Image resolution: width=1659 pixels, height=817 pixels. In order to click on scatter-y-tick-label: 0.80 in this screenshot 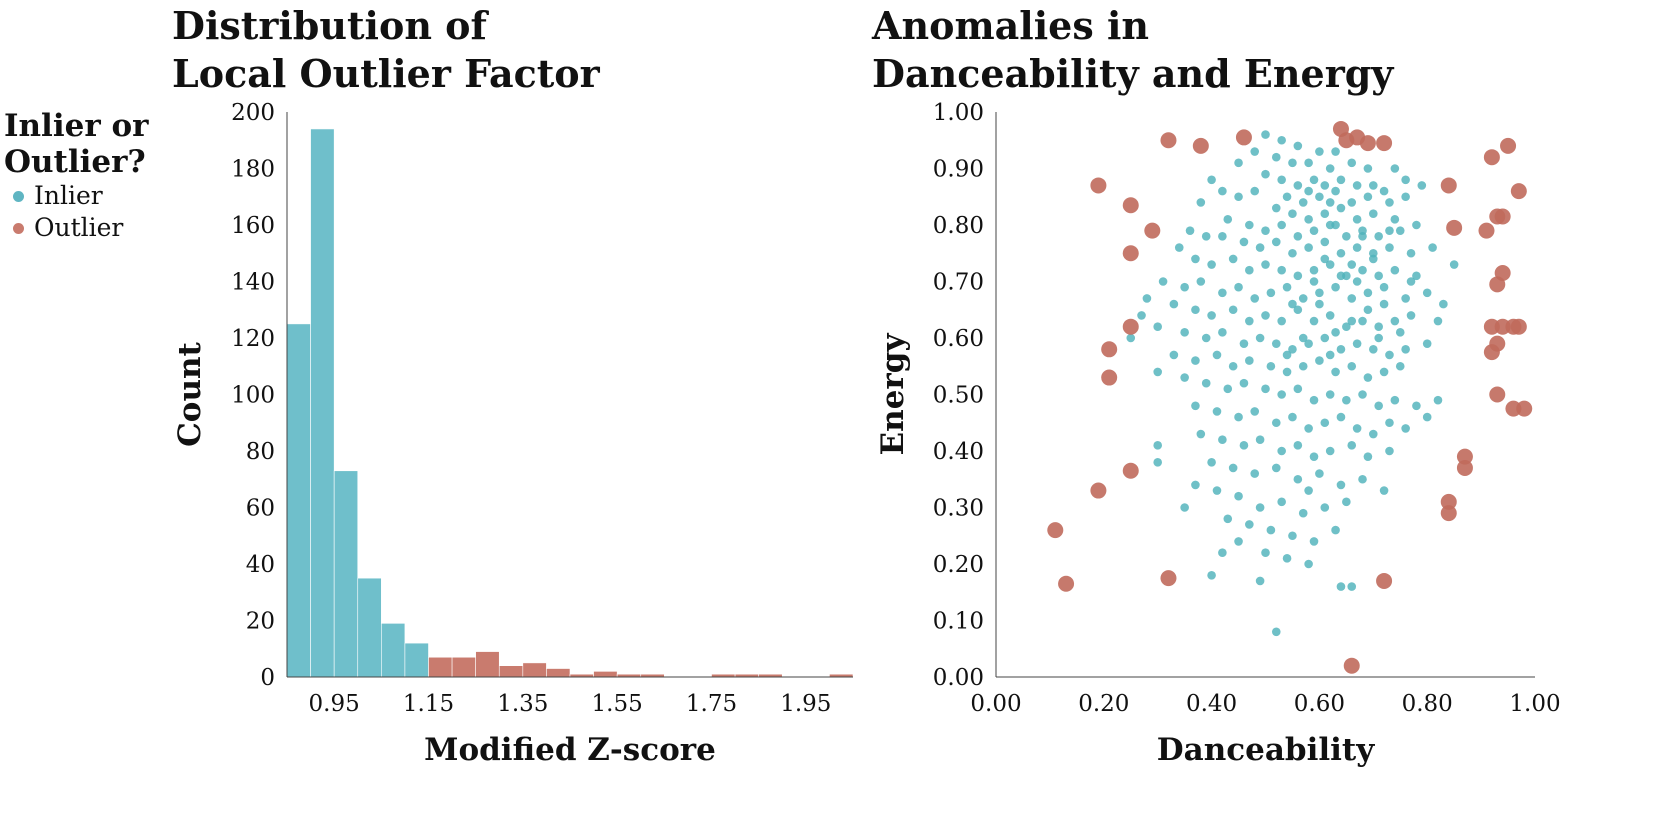, I will do `click(958, 226)`.